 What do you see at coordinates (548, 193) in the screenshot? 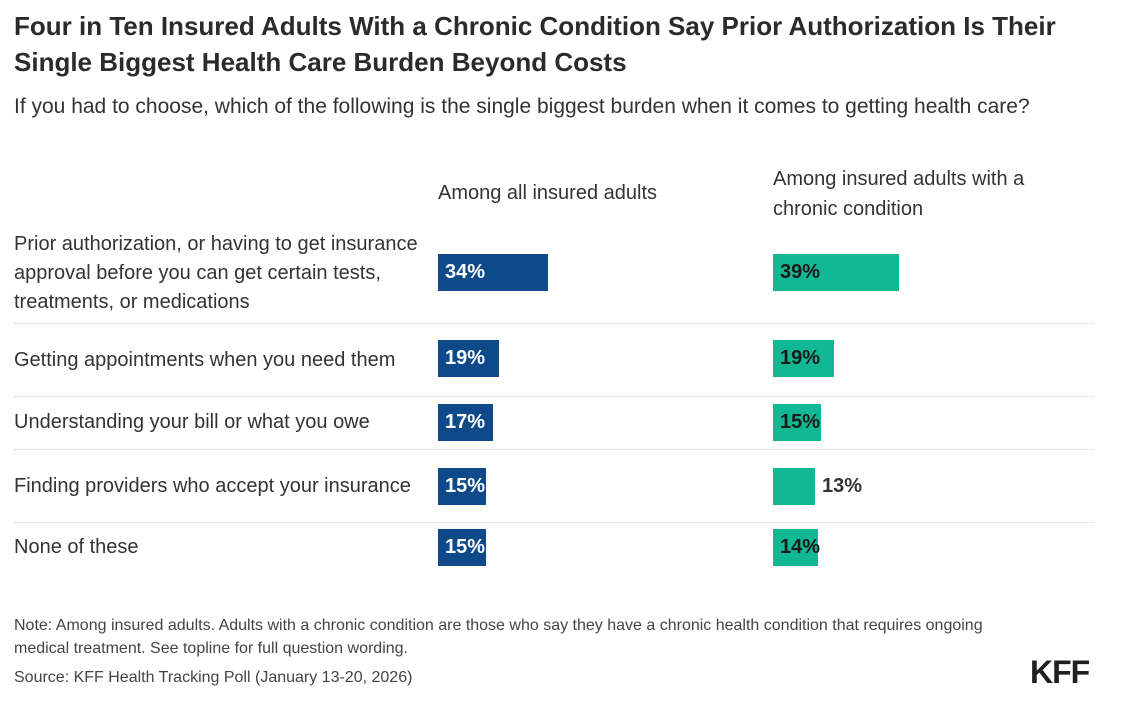
I see `series-header-all-insured: Among all insured adults` at bounding box center [548, 193].